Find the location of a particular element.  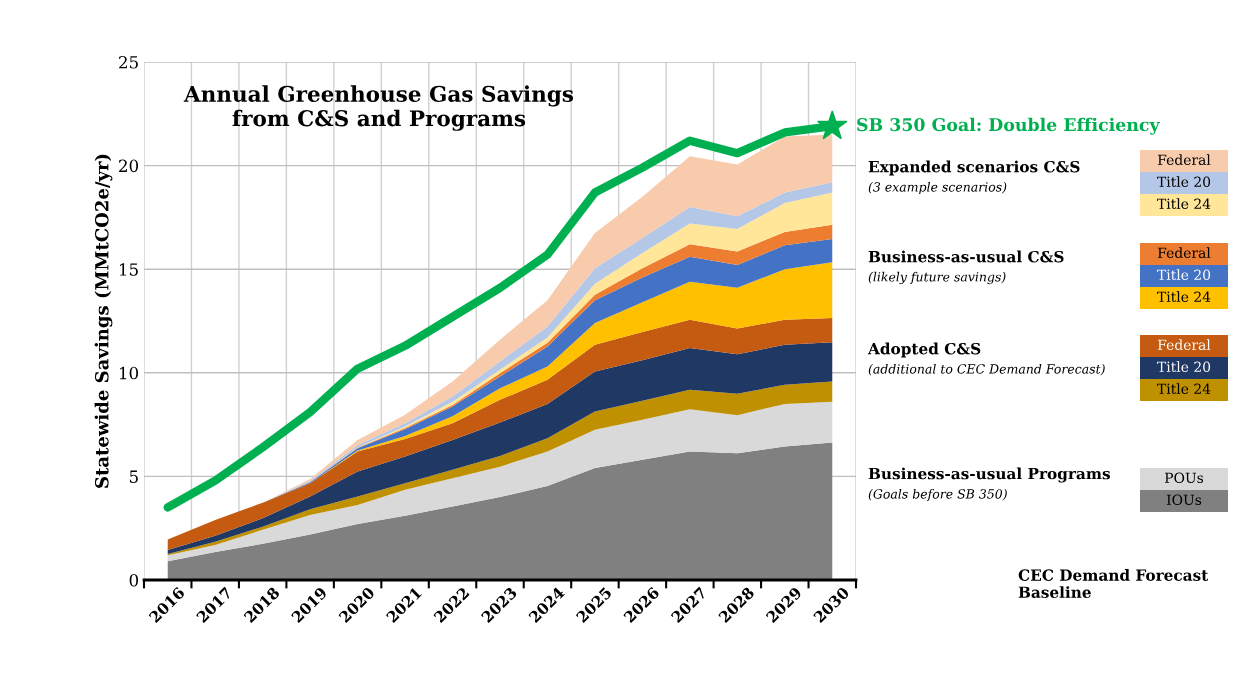

text: Annual Greenhouse Gas Savings from C&S and Programs is located at coordinates (378, 108).